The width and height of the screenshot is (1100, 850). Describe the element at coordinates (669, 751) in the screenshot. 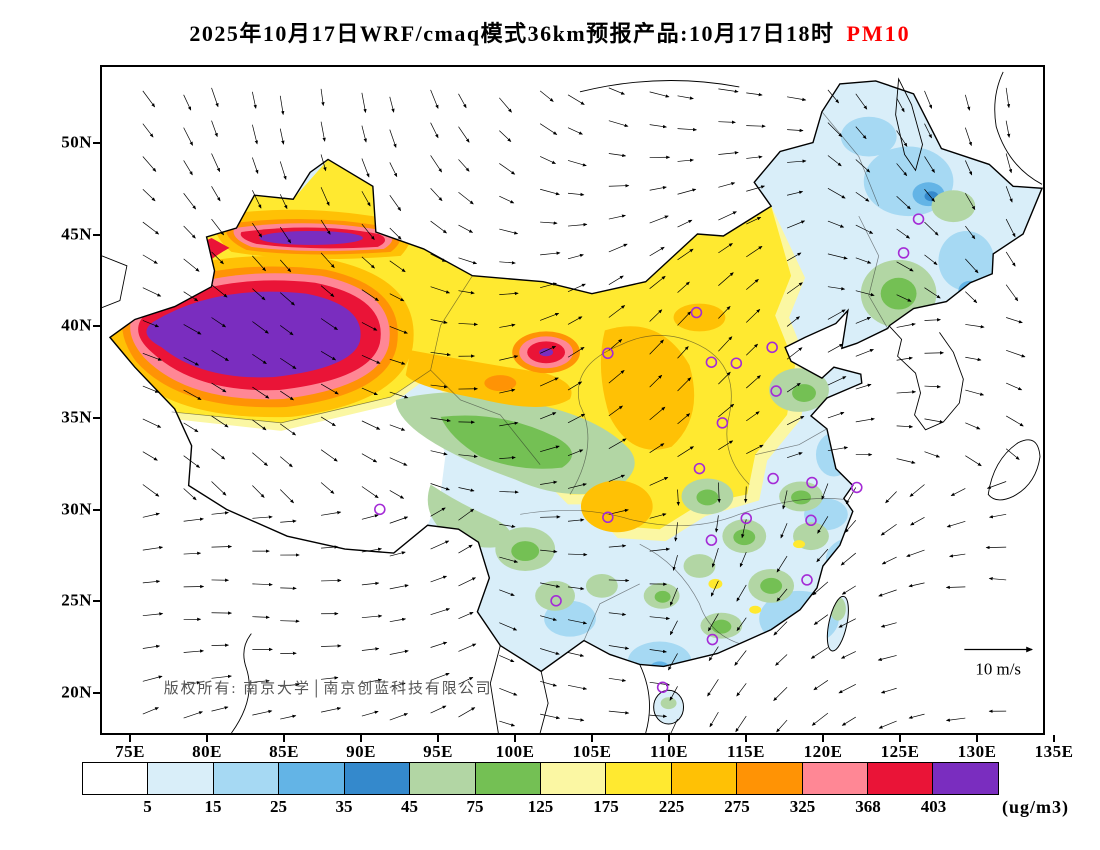

I see `lon-axis-label: 110E` at that location.